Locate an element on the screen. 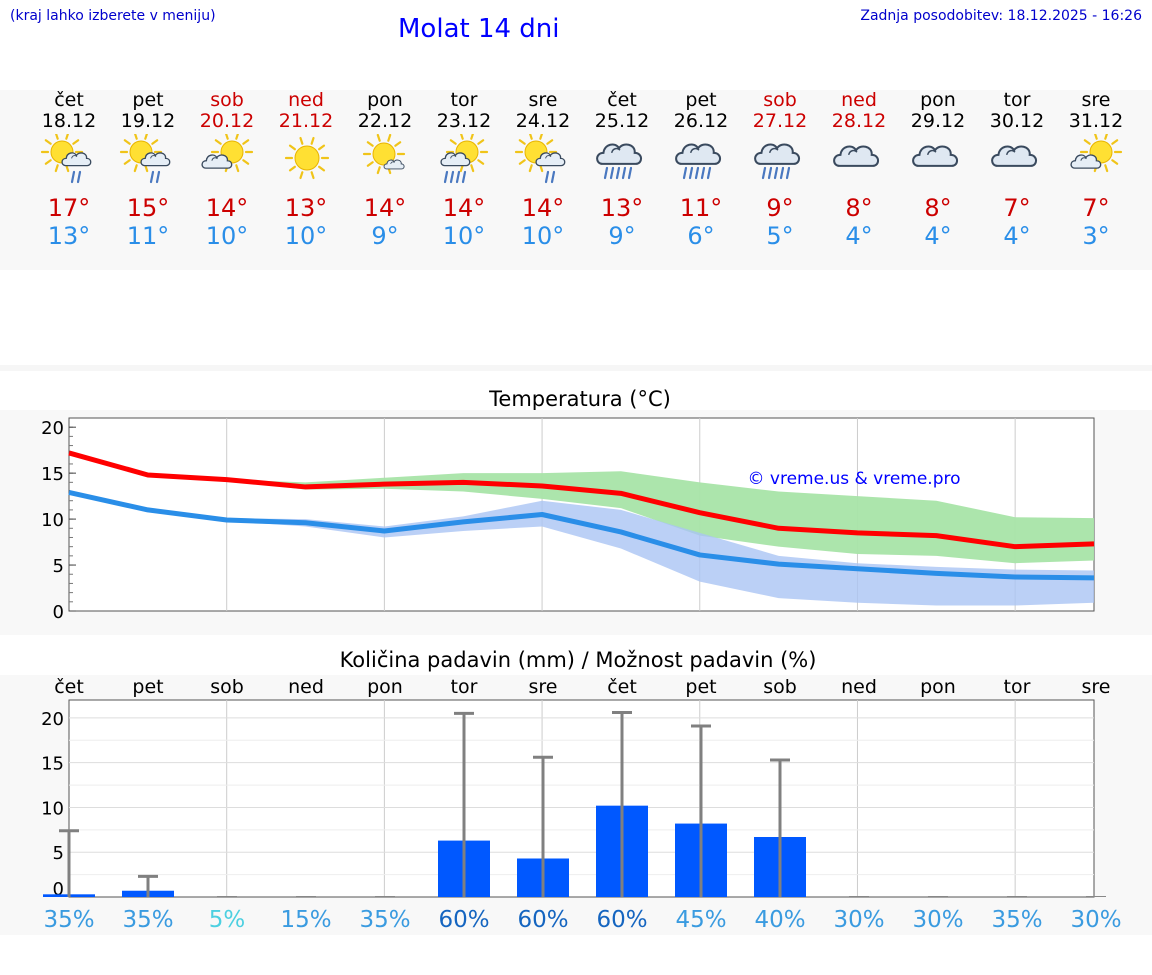  day-name: čet is located at coordinates (69, 100).